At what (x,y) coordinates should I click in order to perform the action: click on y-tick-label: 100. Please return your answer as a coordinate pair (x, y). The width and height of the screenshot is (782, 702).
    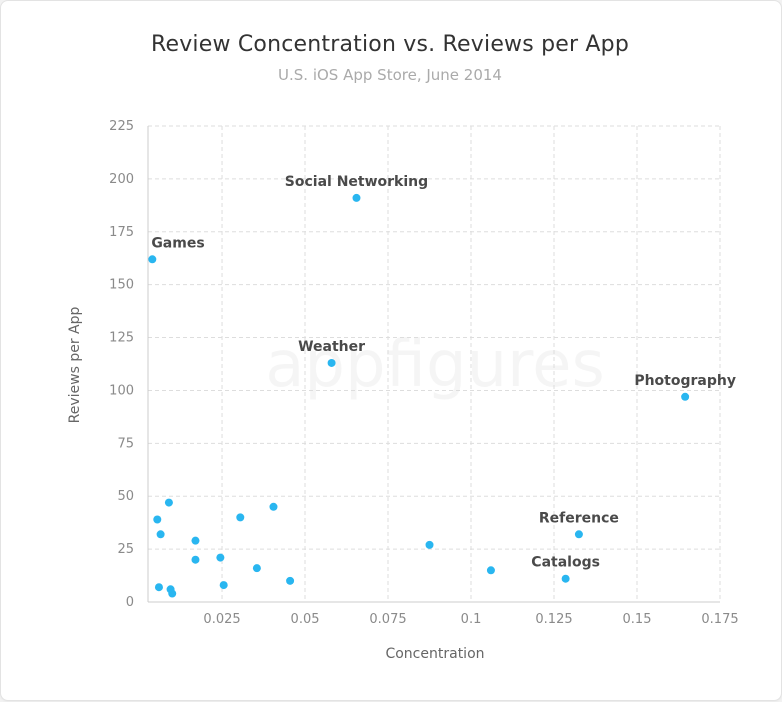
    Looking at the image, I should click on (121, 390).